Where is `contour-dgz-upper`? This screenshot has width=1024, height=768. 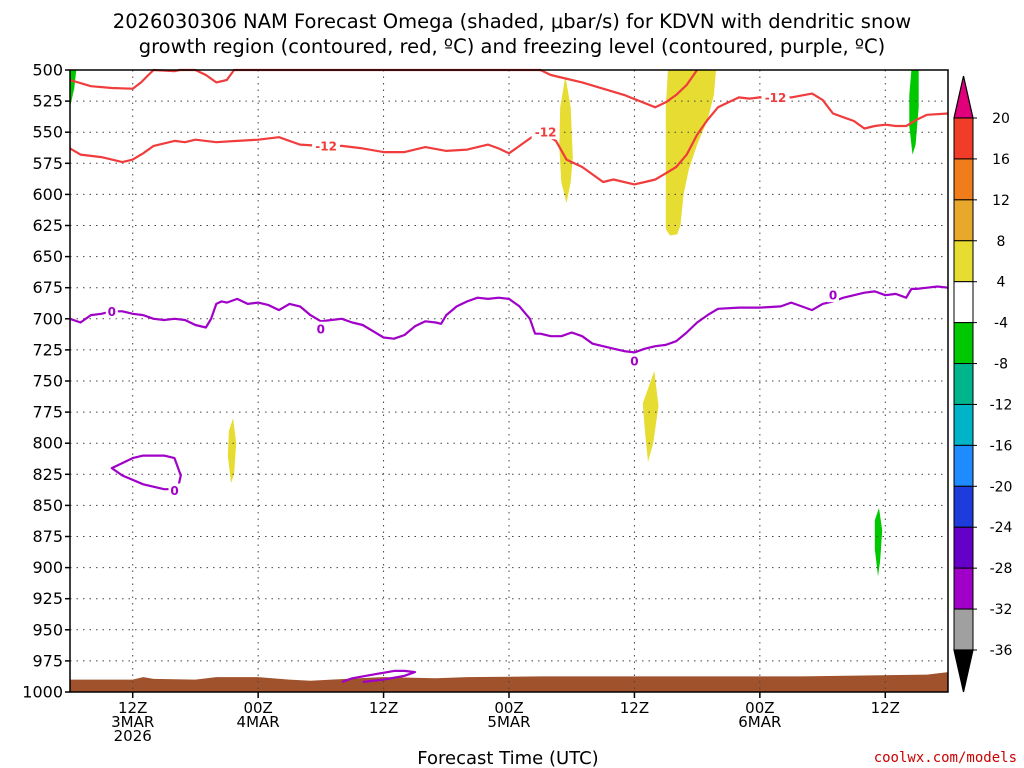
contour-dgz-upper is located at coordinates (384, 88).